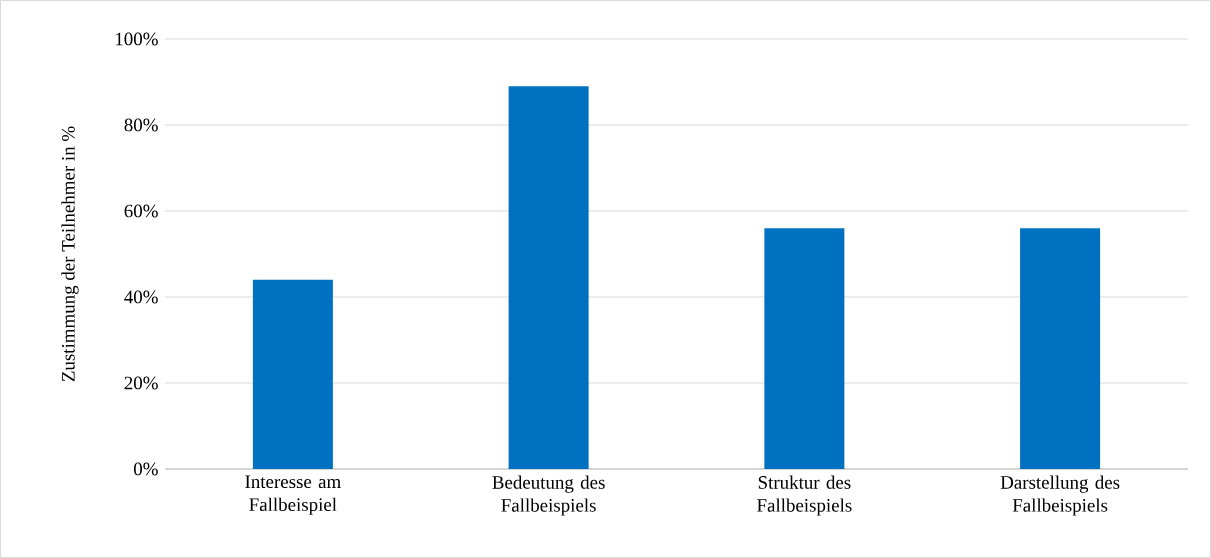  I want to click on x-tick-label: Darstellung des Fallbeispiels, so click(1060, 495).